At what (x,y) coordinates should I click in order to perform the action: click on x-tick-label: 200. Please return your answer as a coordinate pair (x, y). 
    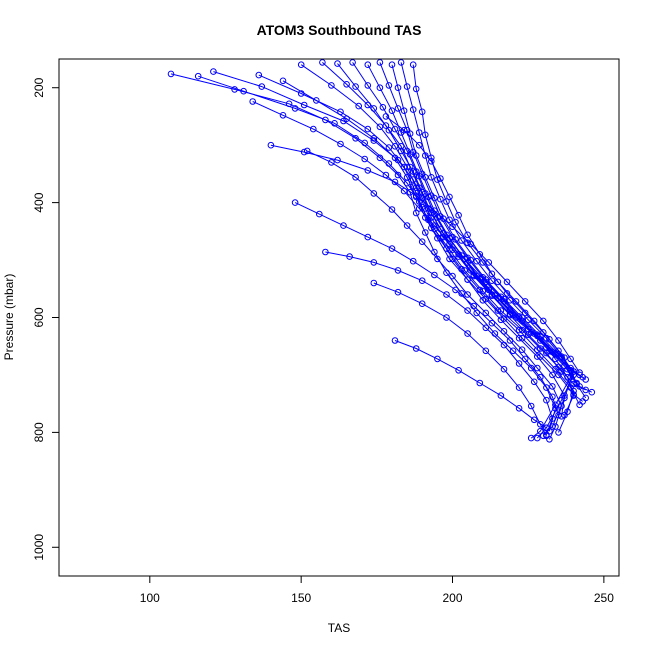
    Looking at the image, I should click on (452, 598).